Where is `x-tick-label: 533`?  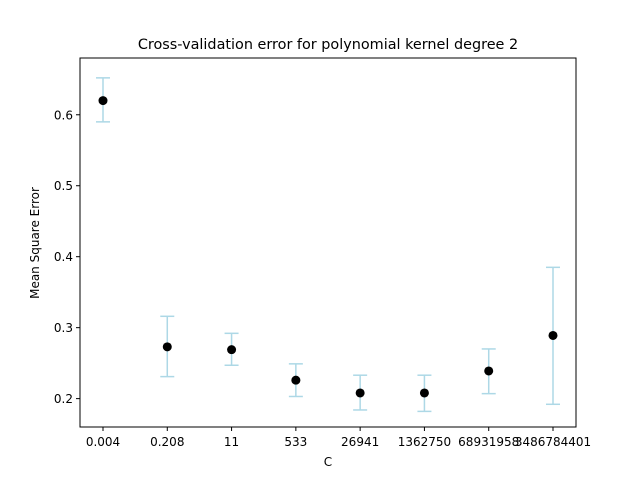
x-tick-label: 533 is located at coordinates (295, 442).